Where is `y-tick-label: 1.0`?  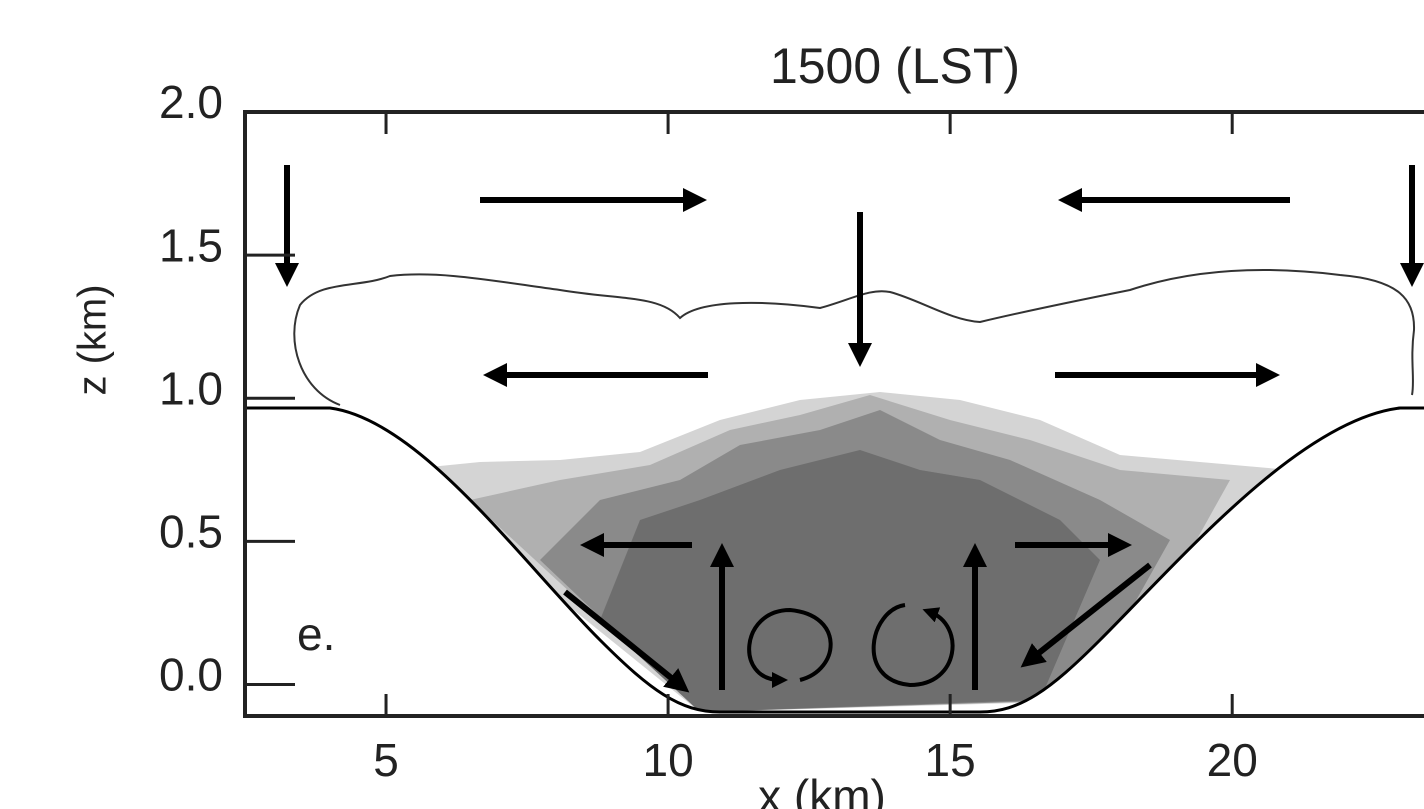
y-tick-label: 1.0 is located at coordinates (191, 388).